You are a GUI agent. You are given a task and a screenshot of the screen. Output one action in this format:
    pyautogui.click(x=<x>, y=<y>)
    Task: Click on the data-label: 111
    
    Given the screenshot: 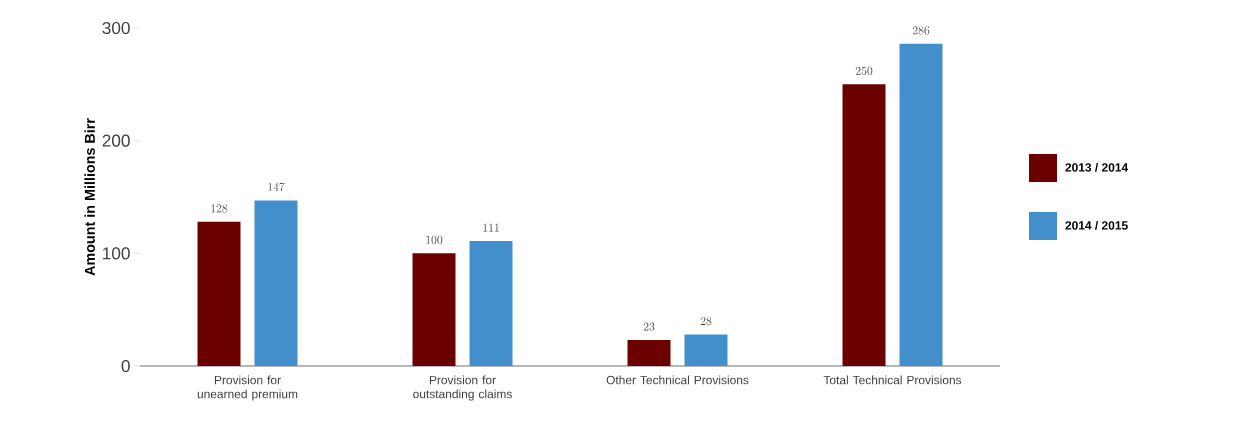 What is the action you would take?
    pyautogui.click(x=491, y=227)
    